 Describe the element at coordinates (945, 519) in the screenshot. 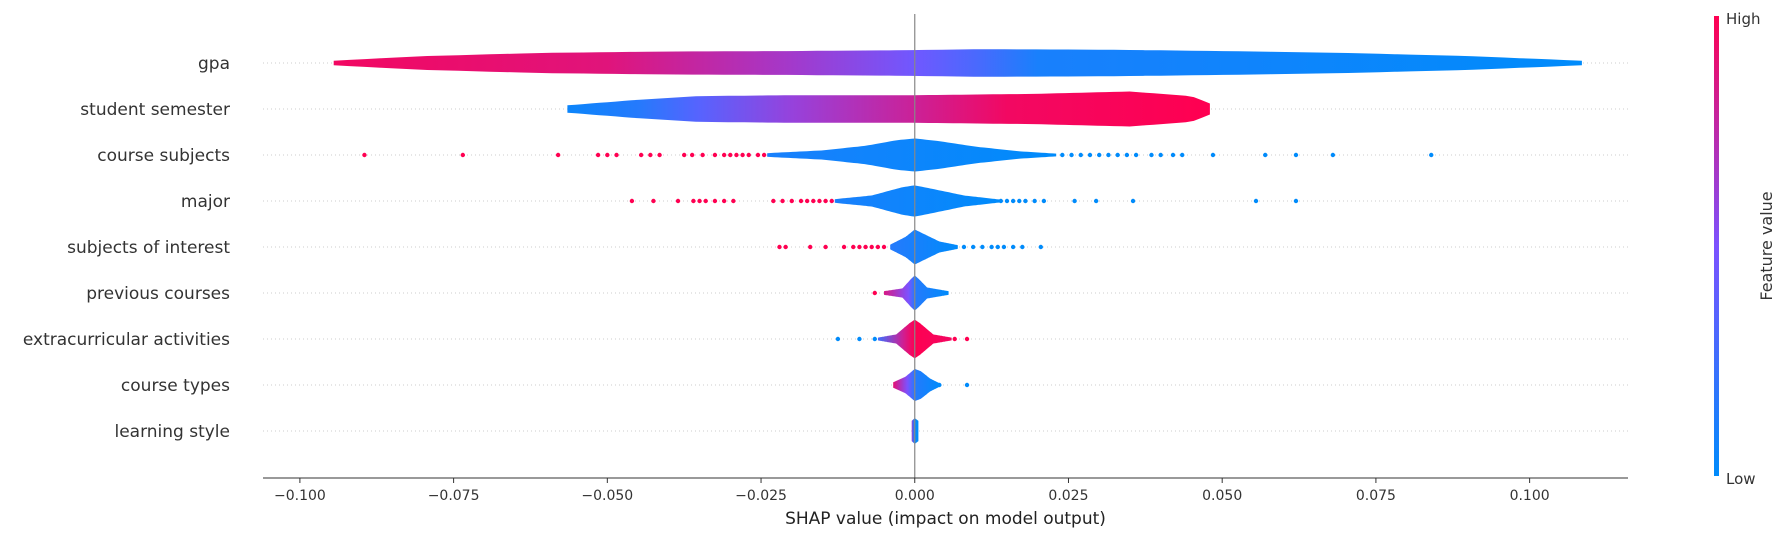

I see `x-axis-label: SHAP value (impact on model output)` at that location.